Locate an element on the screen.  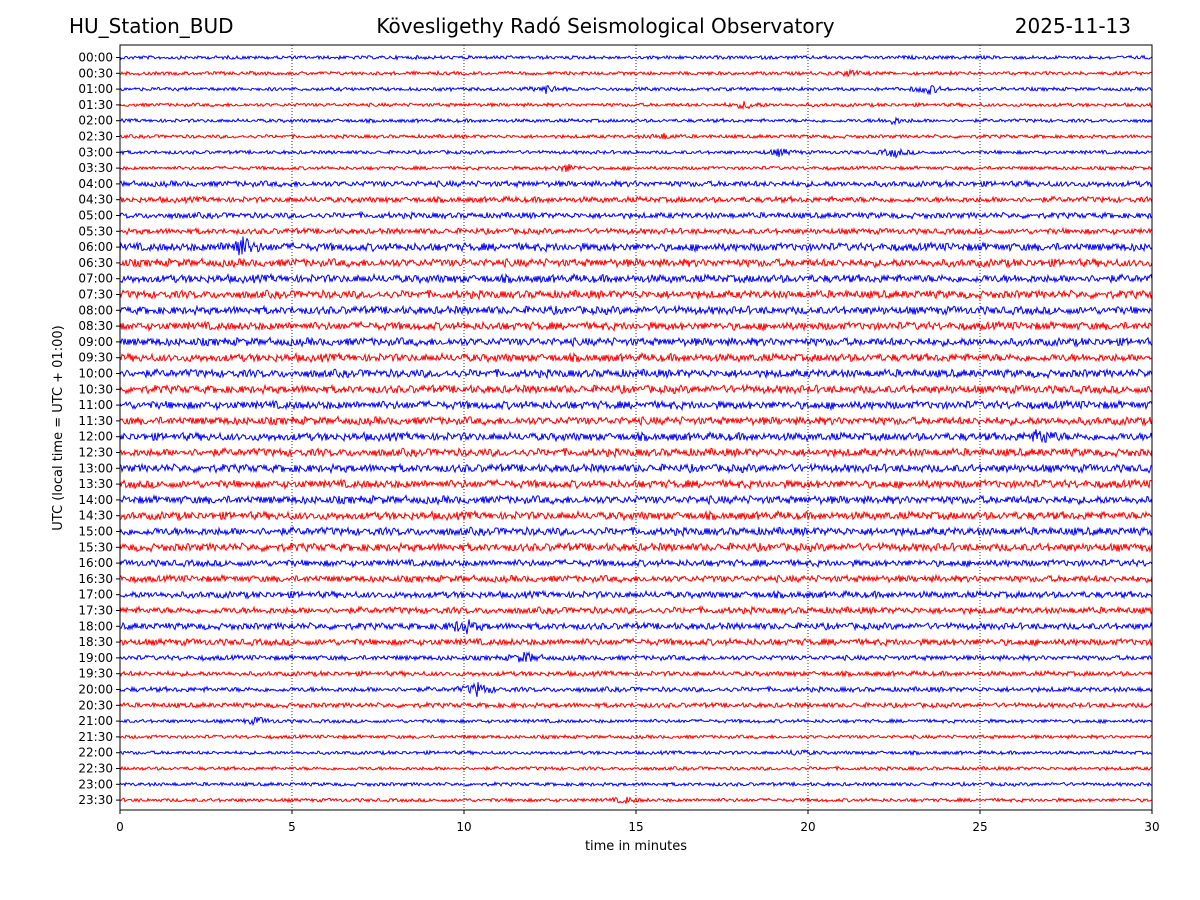
y-tick-label: 15:30 is located at coordinates (95, 547).